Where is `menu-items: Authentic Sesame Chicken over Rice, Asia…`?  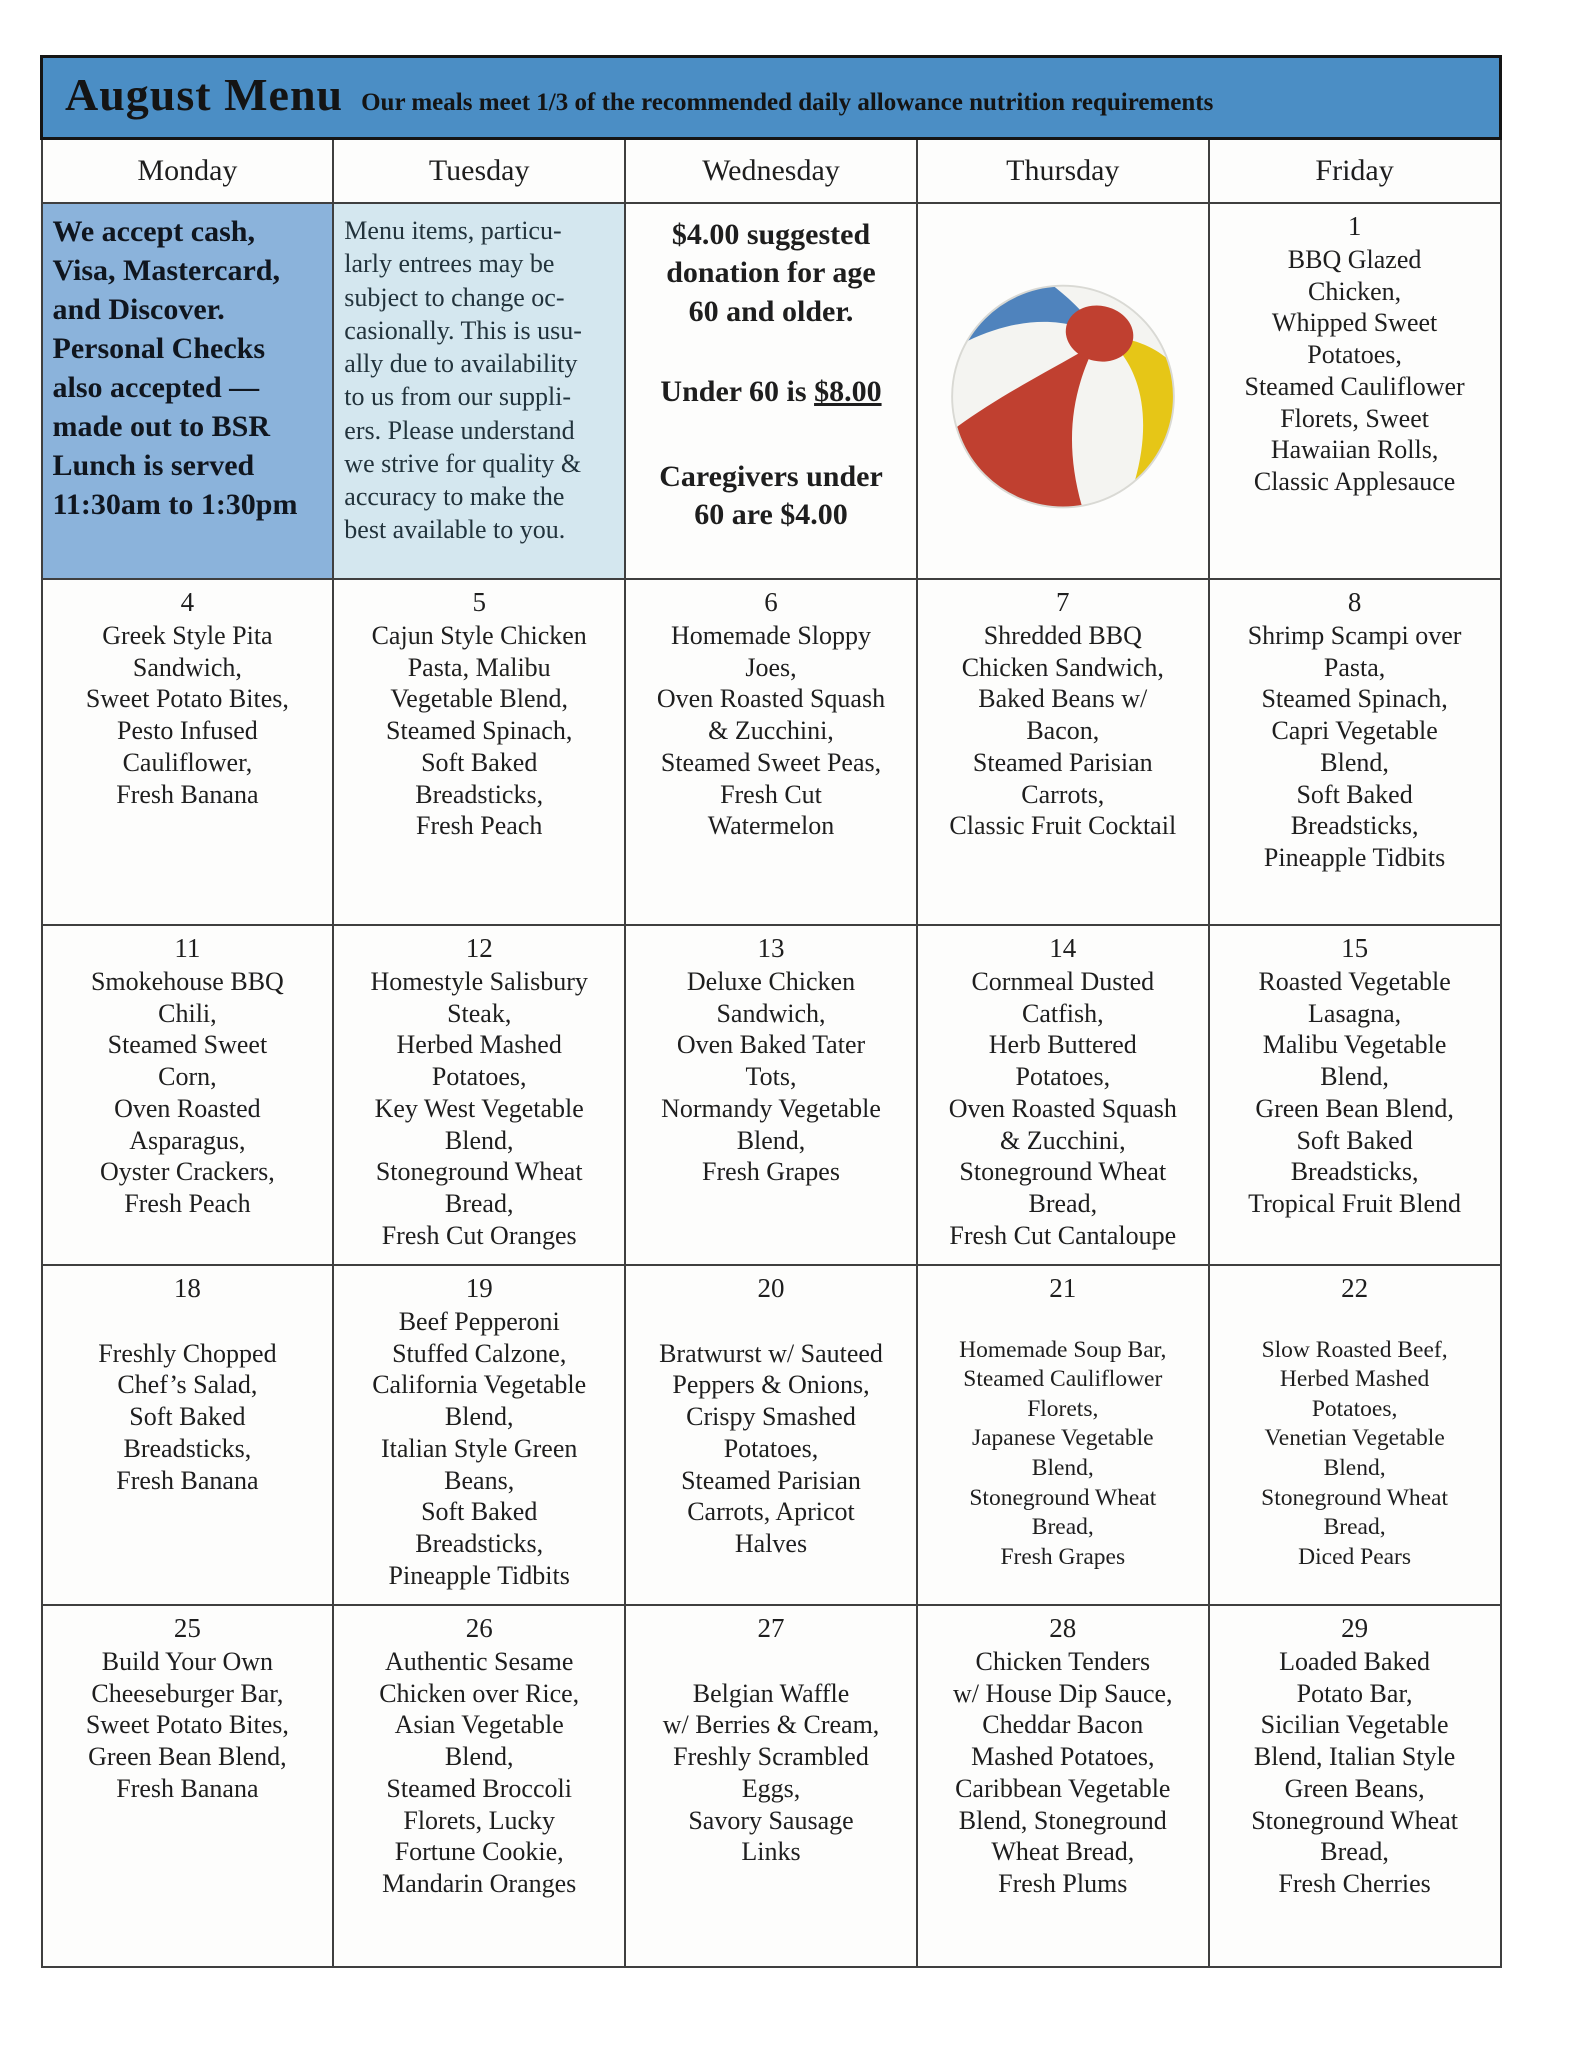
menu-items: Authentic Sesame Chicken over Rice, Asia… is located at coordinates (479, 1772).